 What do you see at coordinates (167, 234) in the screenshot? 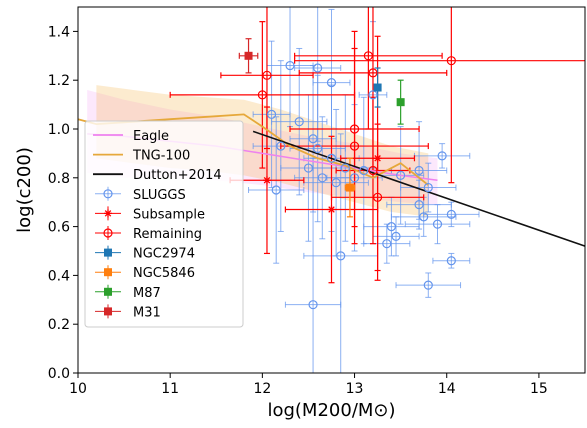
I see `legend-label-remaining: Remaining` at bounding box center [167, 234].